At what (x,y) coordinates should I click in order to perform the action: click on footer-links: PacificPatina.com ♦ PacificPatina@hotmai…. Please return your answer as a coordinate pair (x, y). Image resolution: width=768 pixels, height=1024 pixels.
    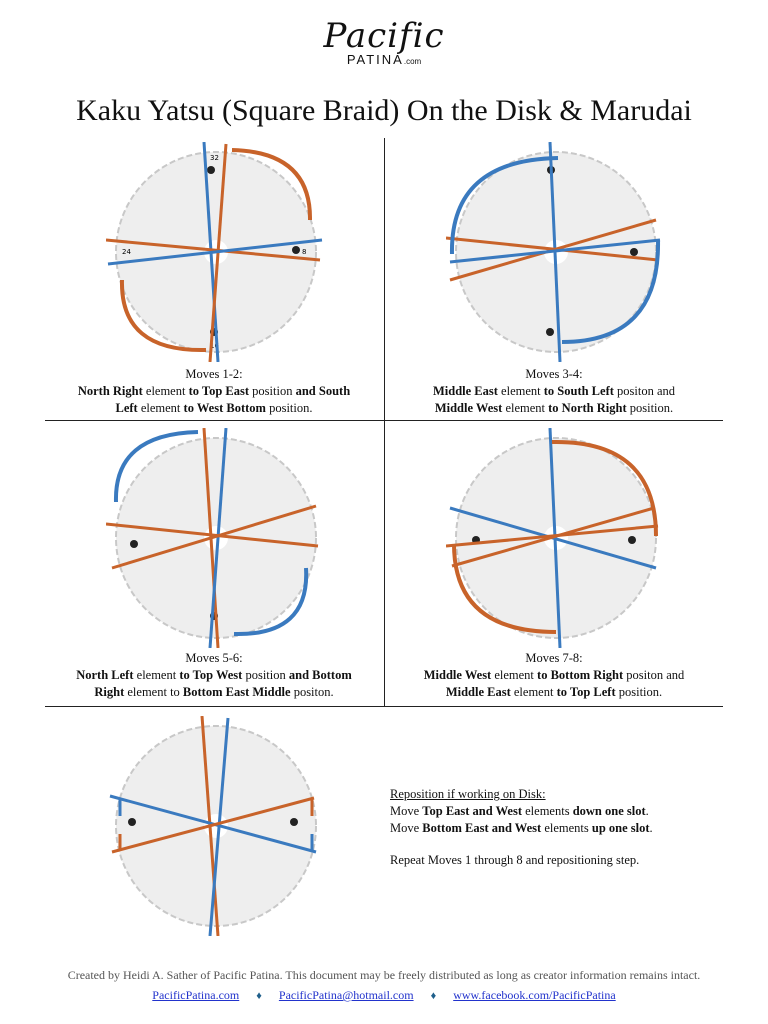
    Looking at the image, I should click on (384, 995).